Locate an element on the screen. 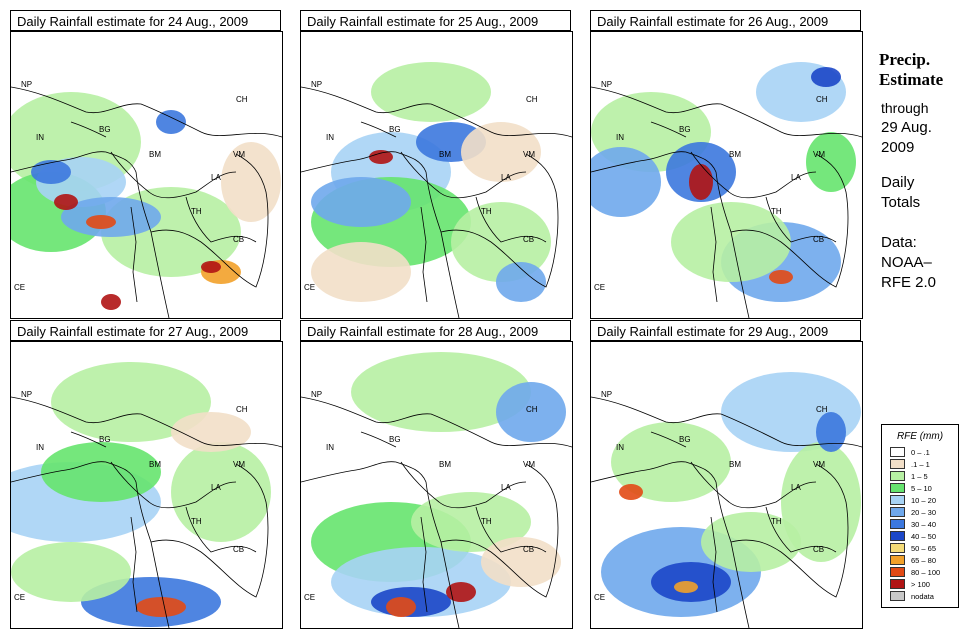 The image size is (967, 639). legend-item: 10 – 20 is located at coordinates (924, 500).